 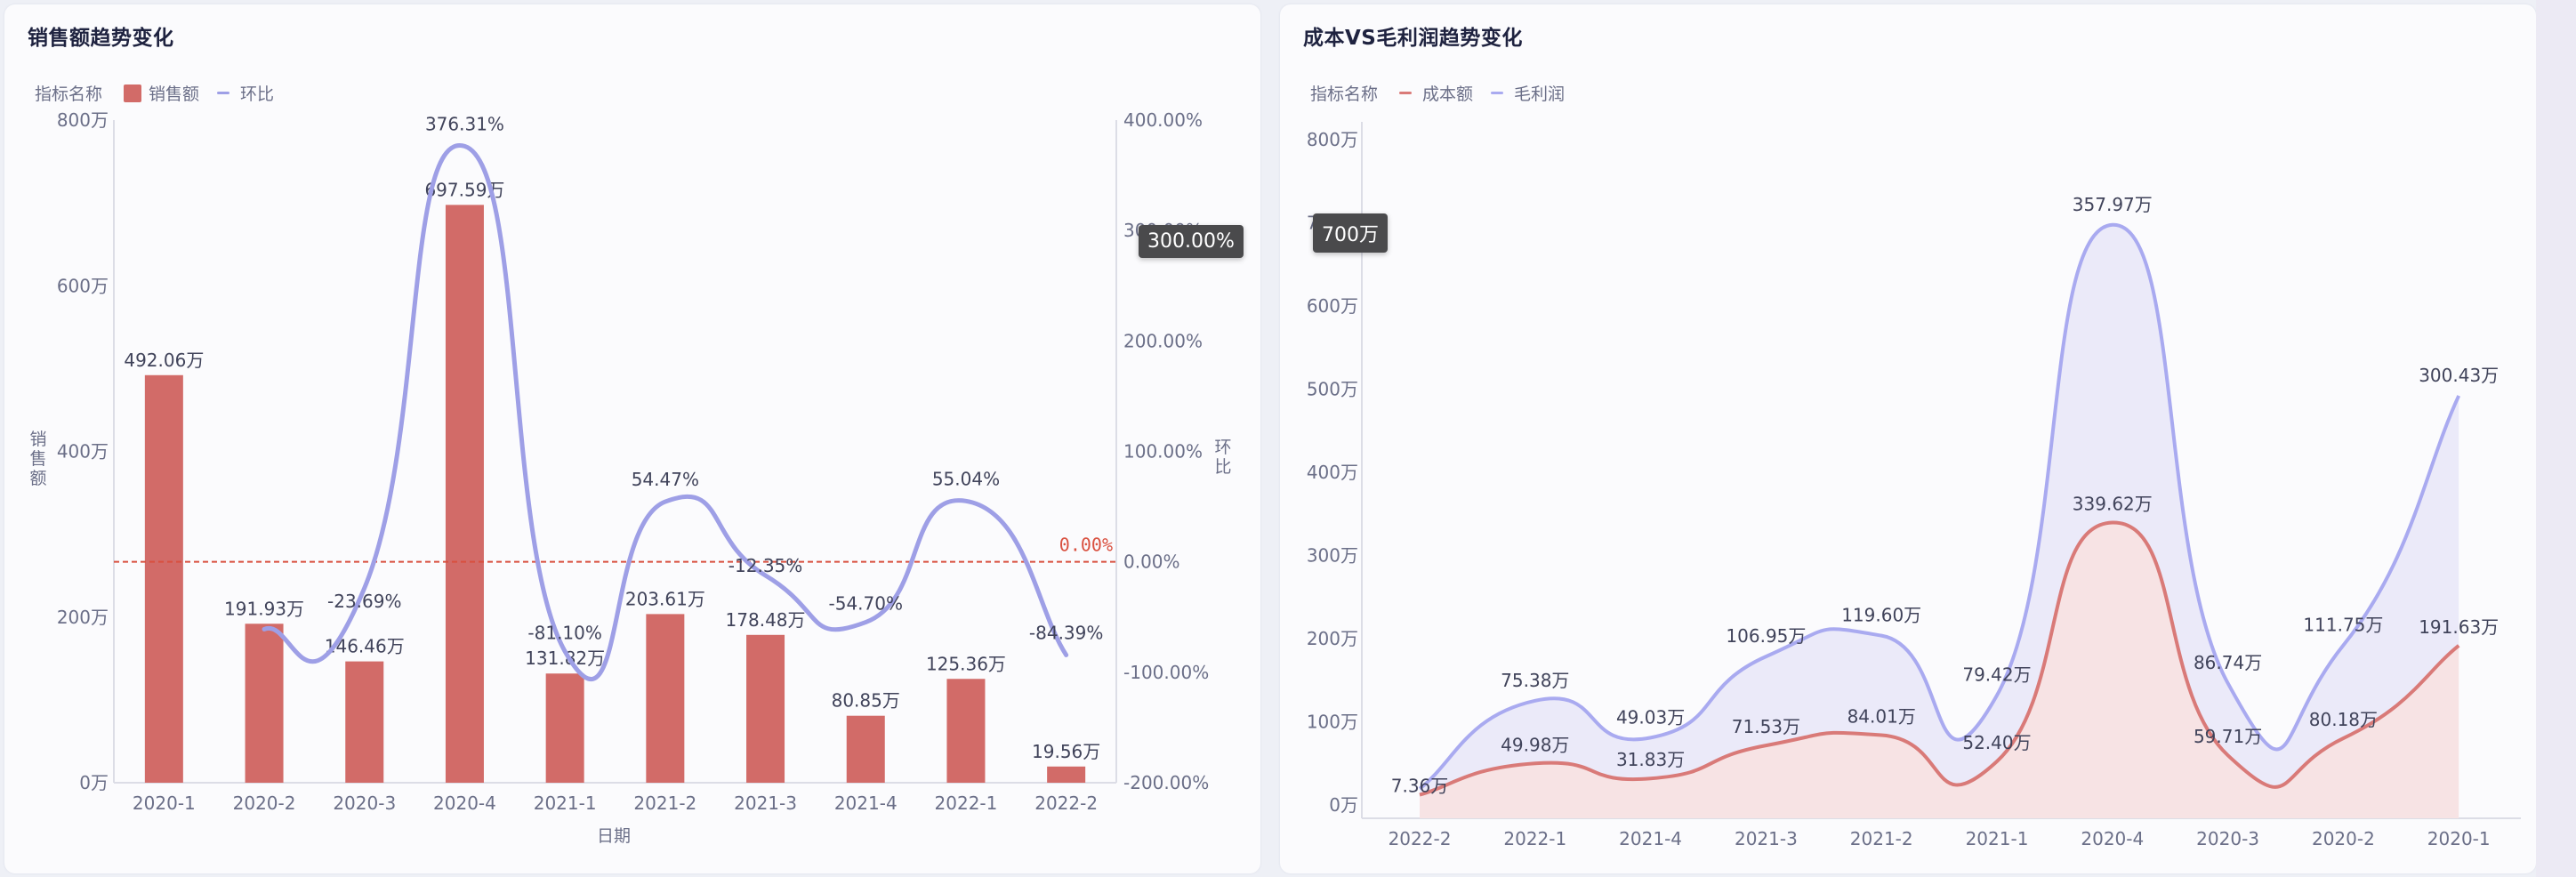 What do you see at coordinates (1650, 717) in the screenshot?
I see `profit-value-label: 49.03万` at bounding box center [1650, 717].